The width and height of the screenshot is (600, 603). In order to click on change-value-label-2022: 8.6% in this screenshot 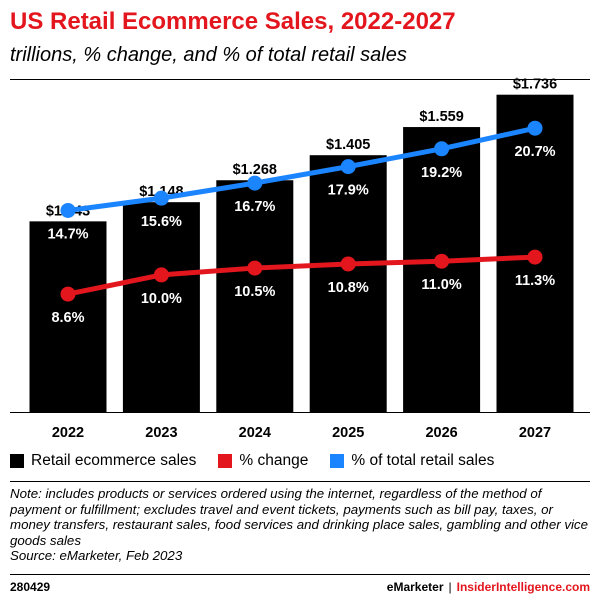, I will do `click(67, 318)`.